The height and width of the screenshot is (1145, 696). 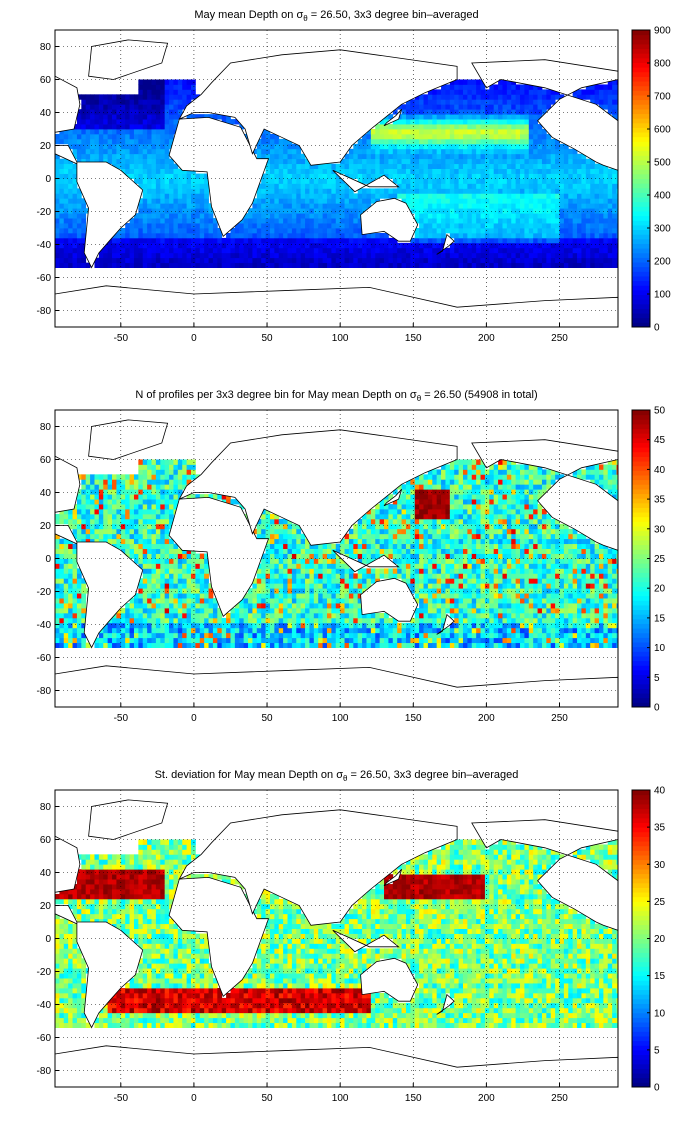 What do you see at coordinates (393, 15) in the screenshot?
I see `chart-title-post: = 26.50, 3x3 degree bin–averaged` at bounding box center [393, 15].